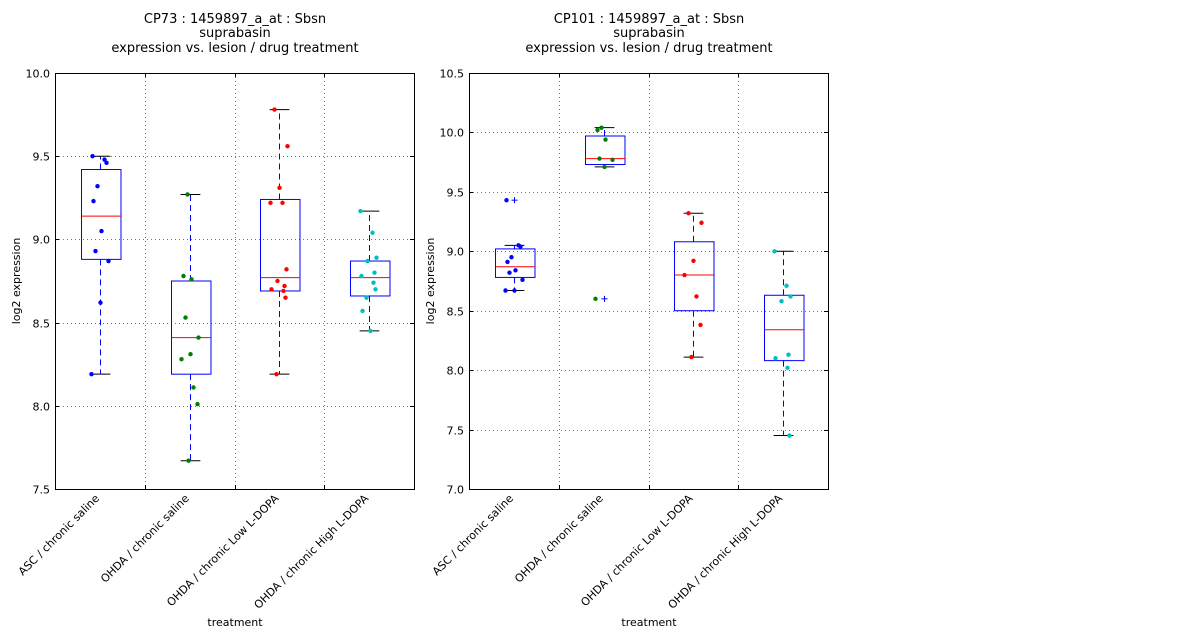  Describe the element at coordinates (430, 281) in the screenshot. I see `y-axis-label: log2 expression` at that location.